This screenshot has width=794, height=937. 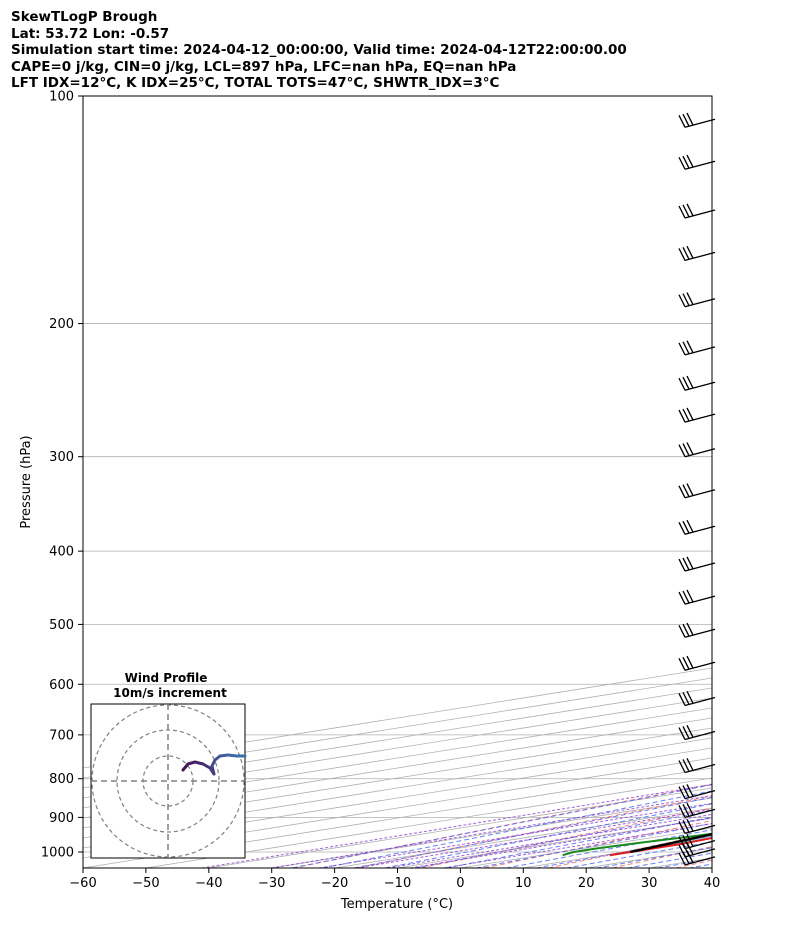 I want to click on wind-profile-inset: Wind Profile 10m/s increment, so click(x=168, y=765).